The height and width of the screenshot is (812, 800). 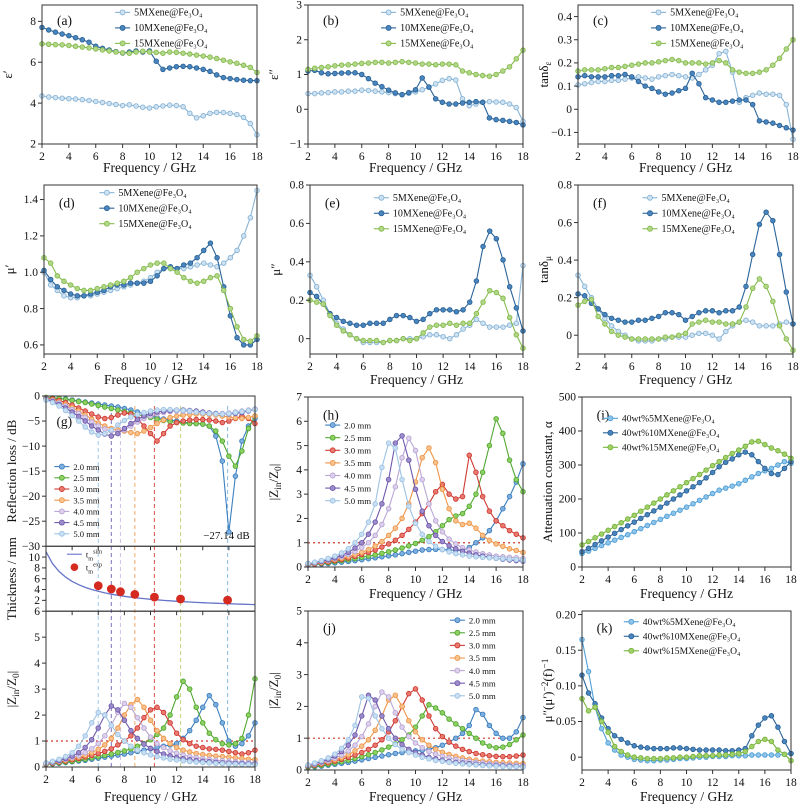 I want to click on svg-text: (k), so click(x=605, y=628).